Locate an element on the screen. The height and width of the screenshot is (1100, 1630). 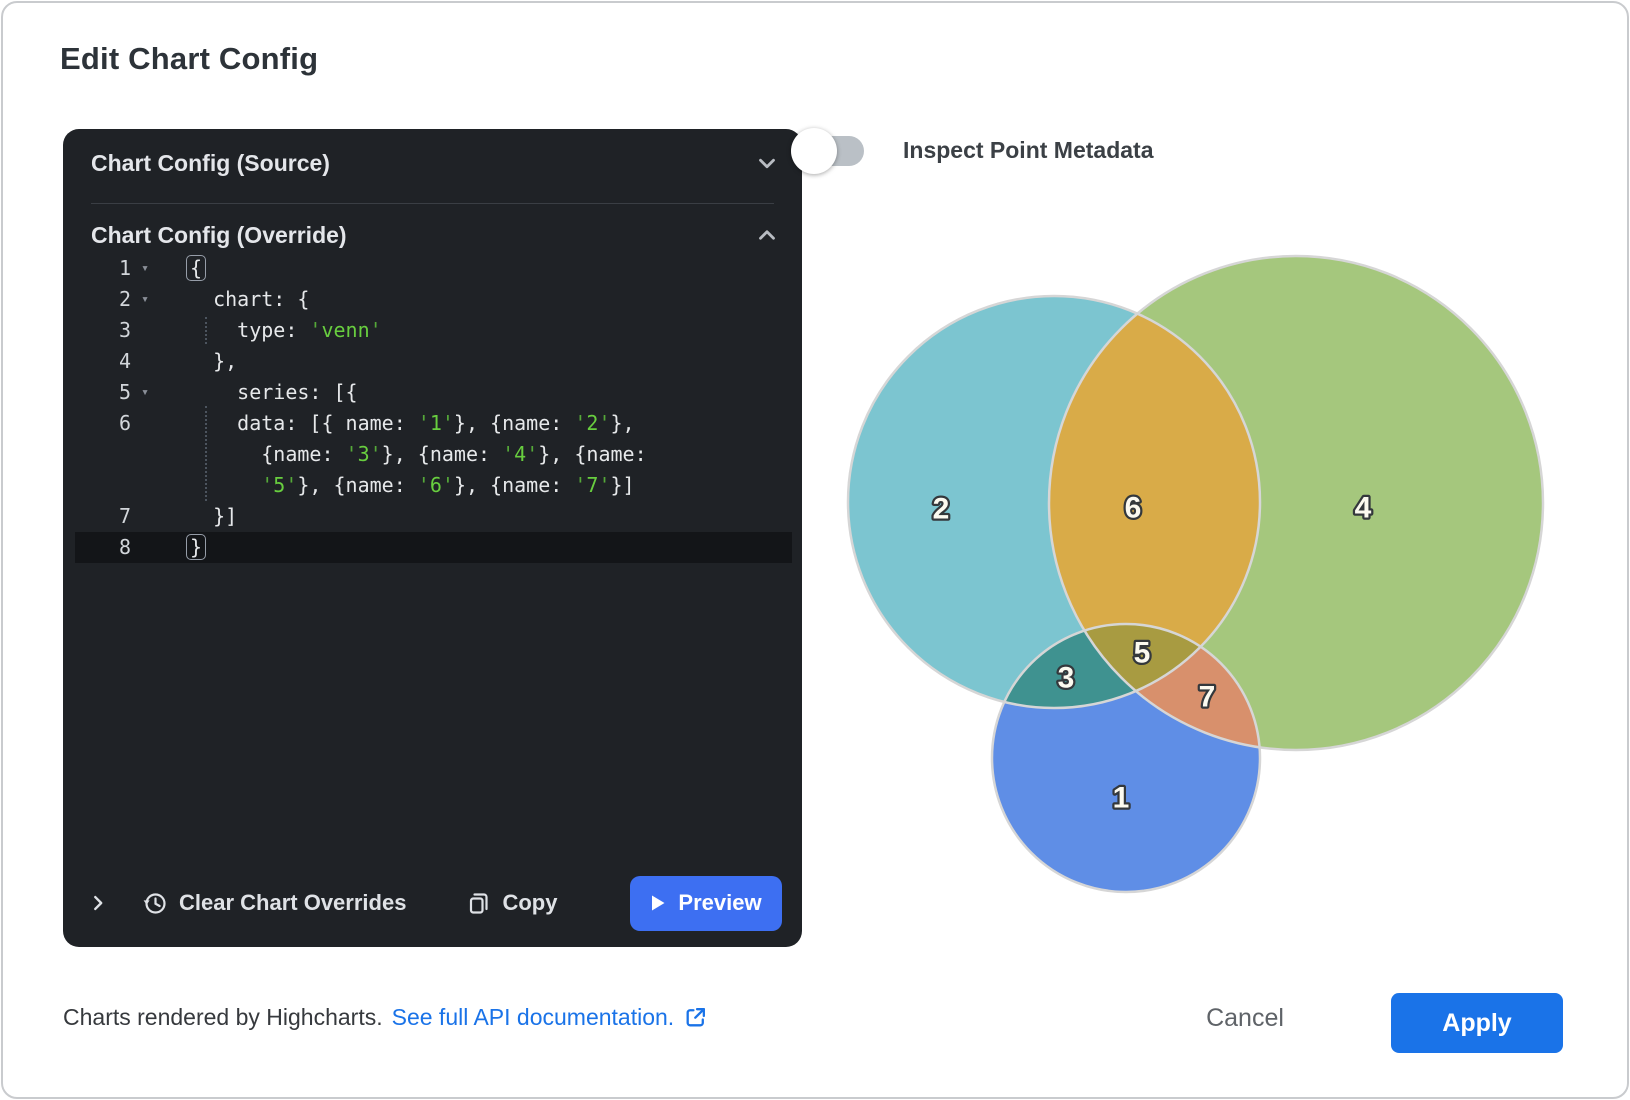
inspect-metadata-toggle is located at coordinates (827, 151).